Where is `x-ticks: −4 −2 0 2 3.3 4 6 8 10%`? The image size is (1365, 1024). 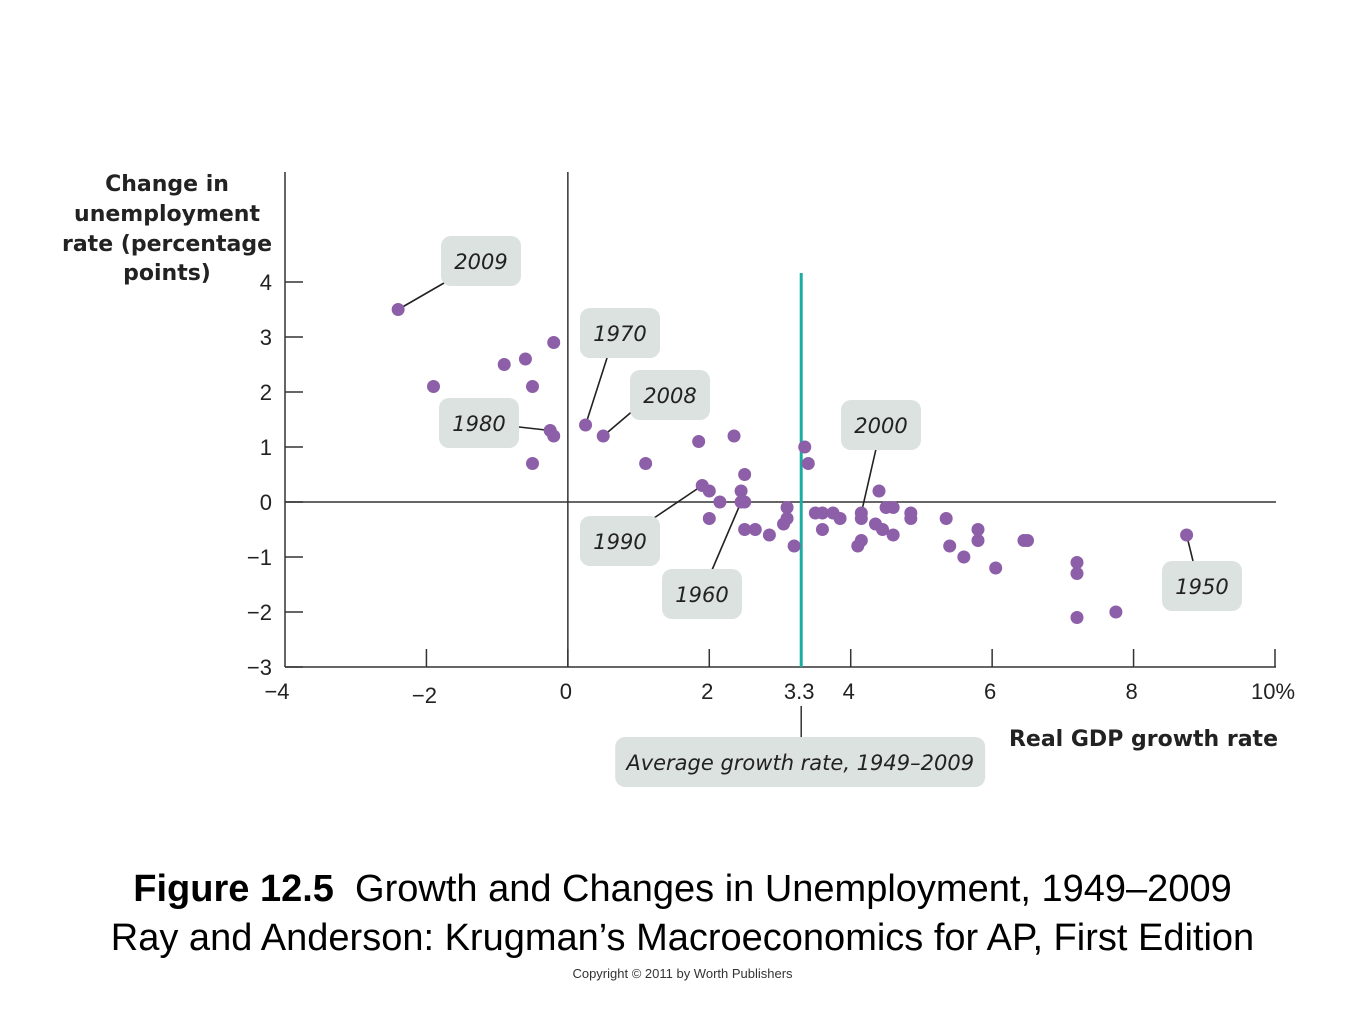
x-ticks: −4 −2 0 2 3.3 4 6 8 10% is located at coordinates (779, 678).